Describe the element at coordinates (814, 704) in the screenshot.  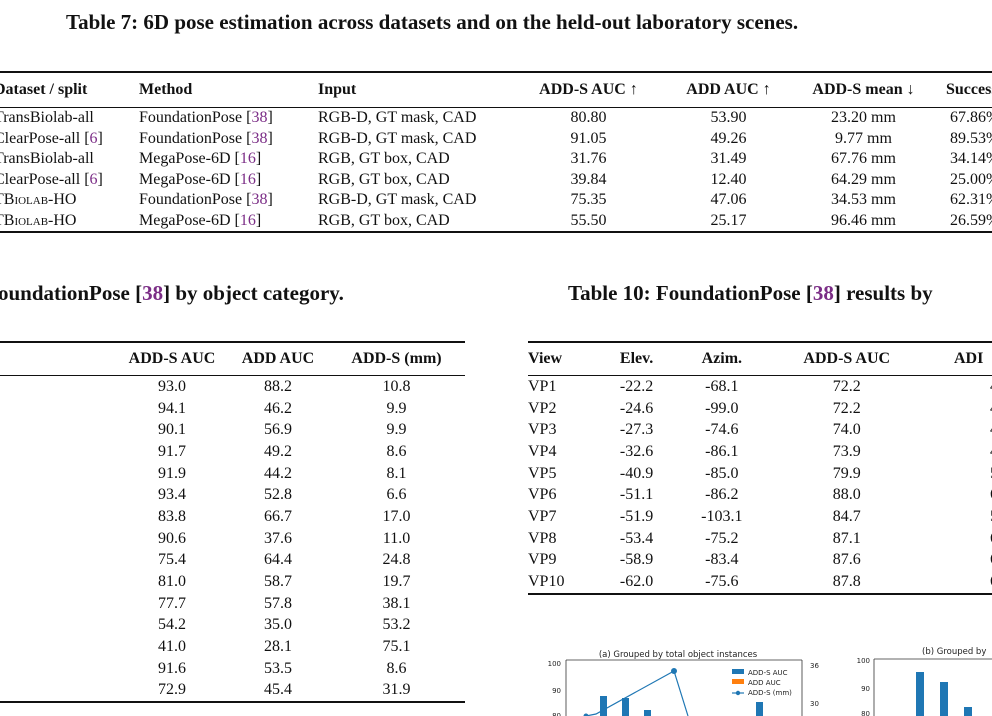
I see `panel-a-ytick-right: 30` at that location.